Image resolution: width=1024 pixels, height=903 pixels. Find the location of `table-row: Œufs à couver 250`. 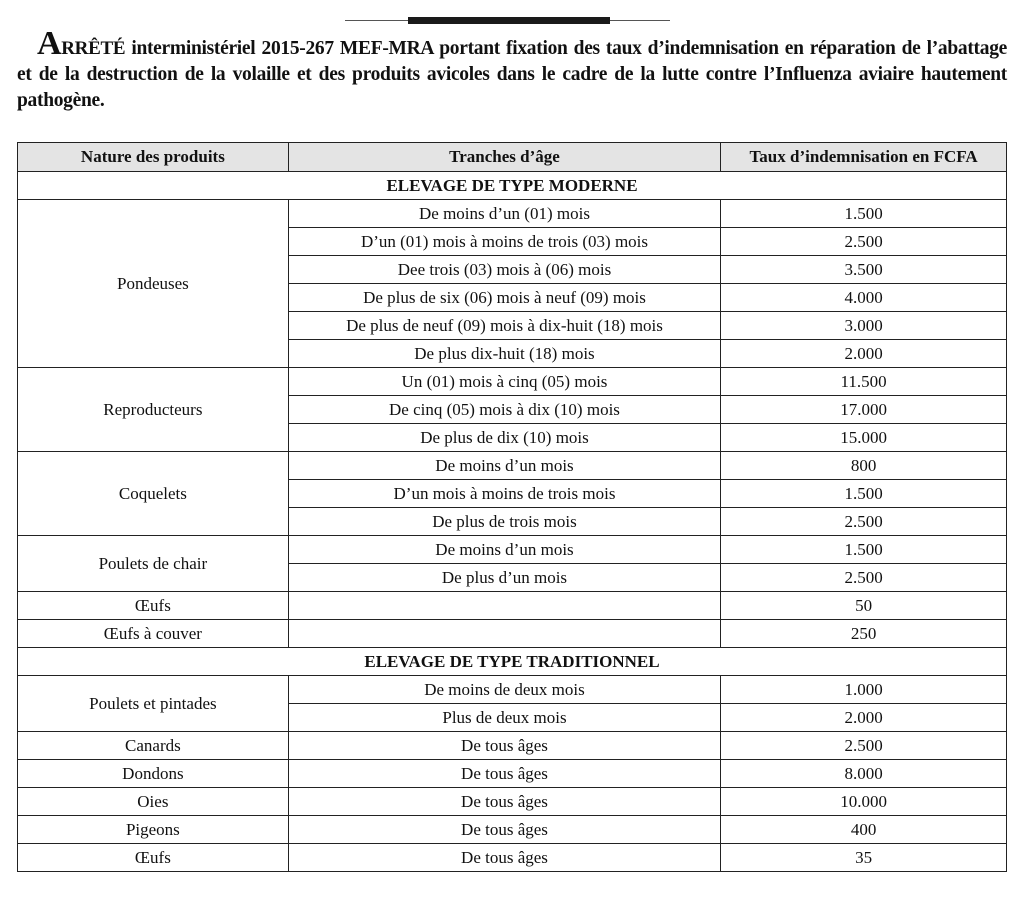

table-row: Œufs à couver 250 is located at coordinates (512, 633).